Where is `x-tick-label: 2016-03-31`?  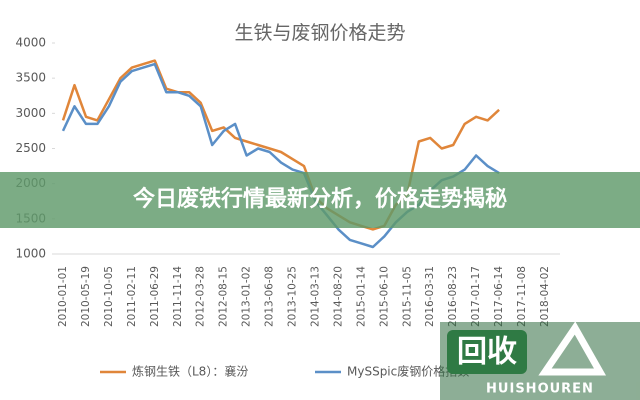
x-tick-label: 2016-03-31 is located at coordinates (430, 296).